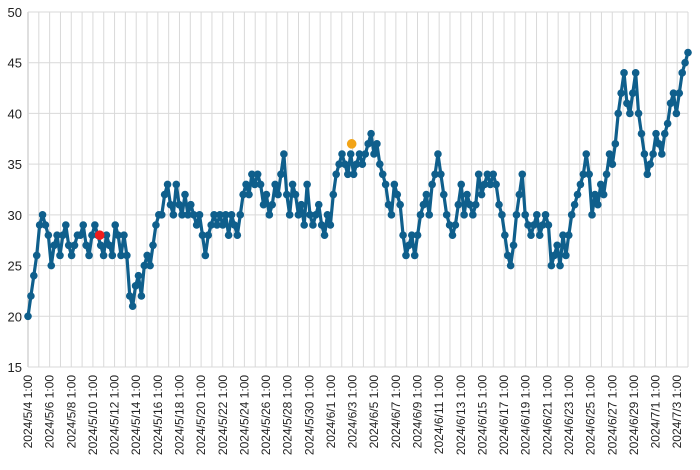 This screenshot has width=700, height=470. I want to click on x-tick-label: 2024/7/1 1:00, so click(656, 412).